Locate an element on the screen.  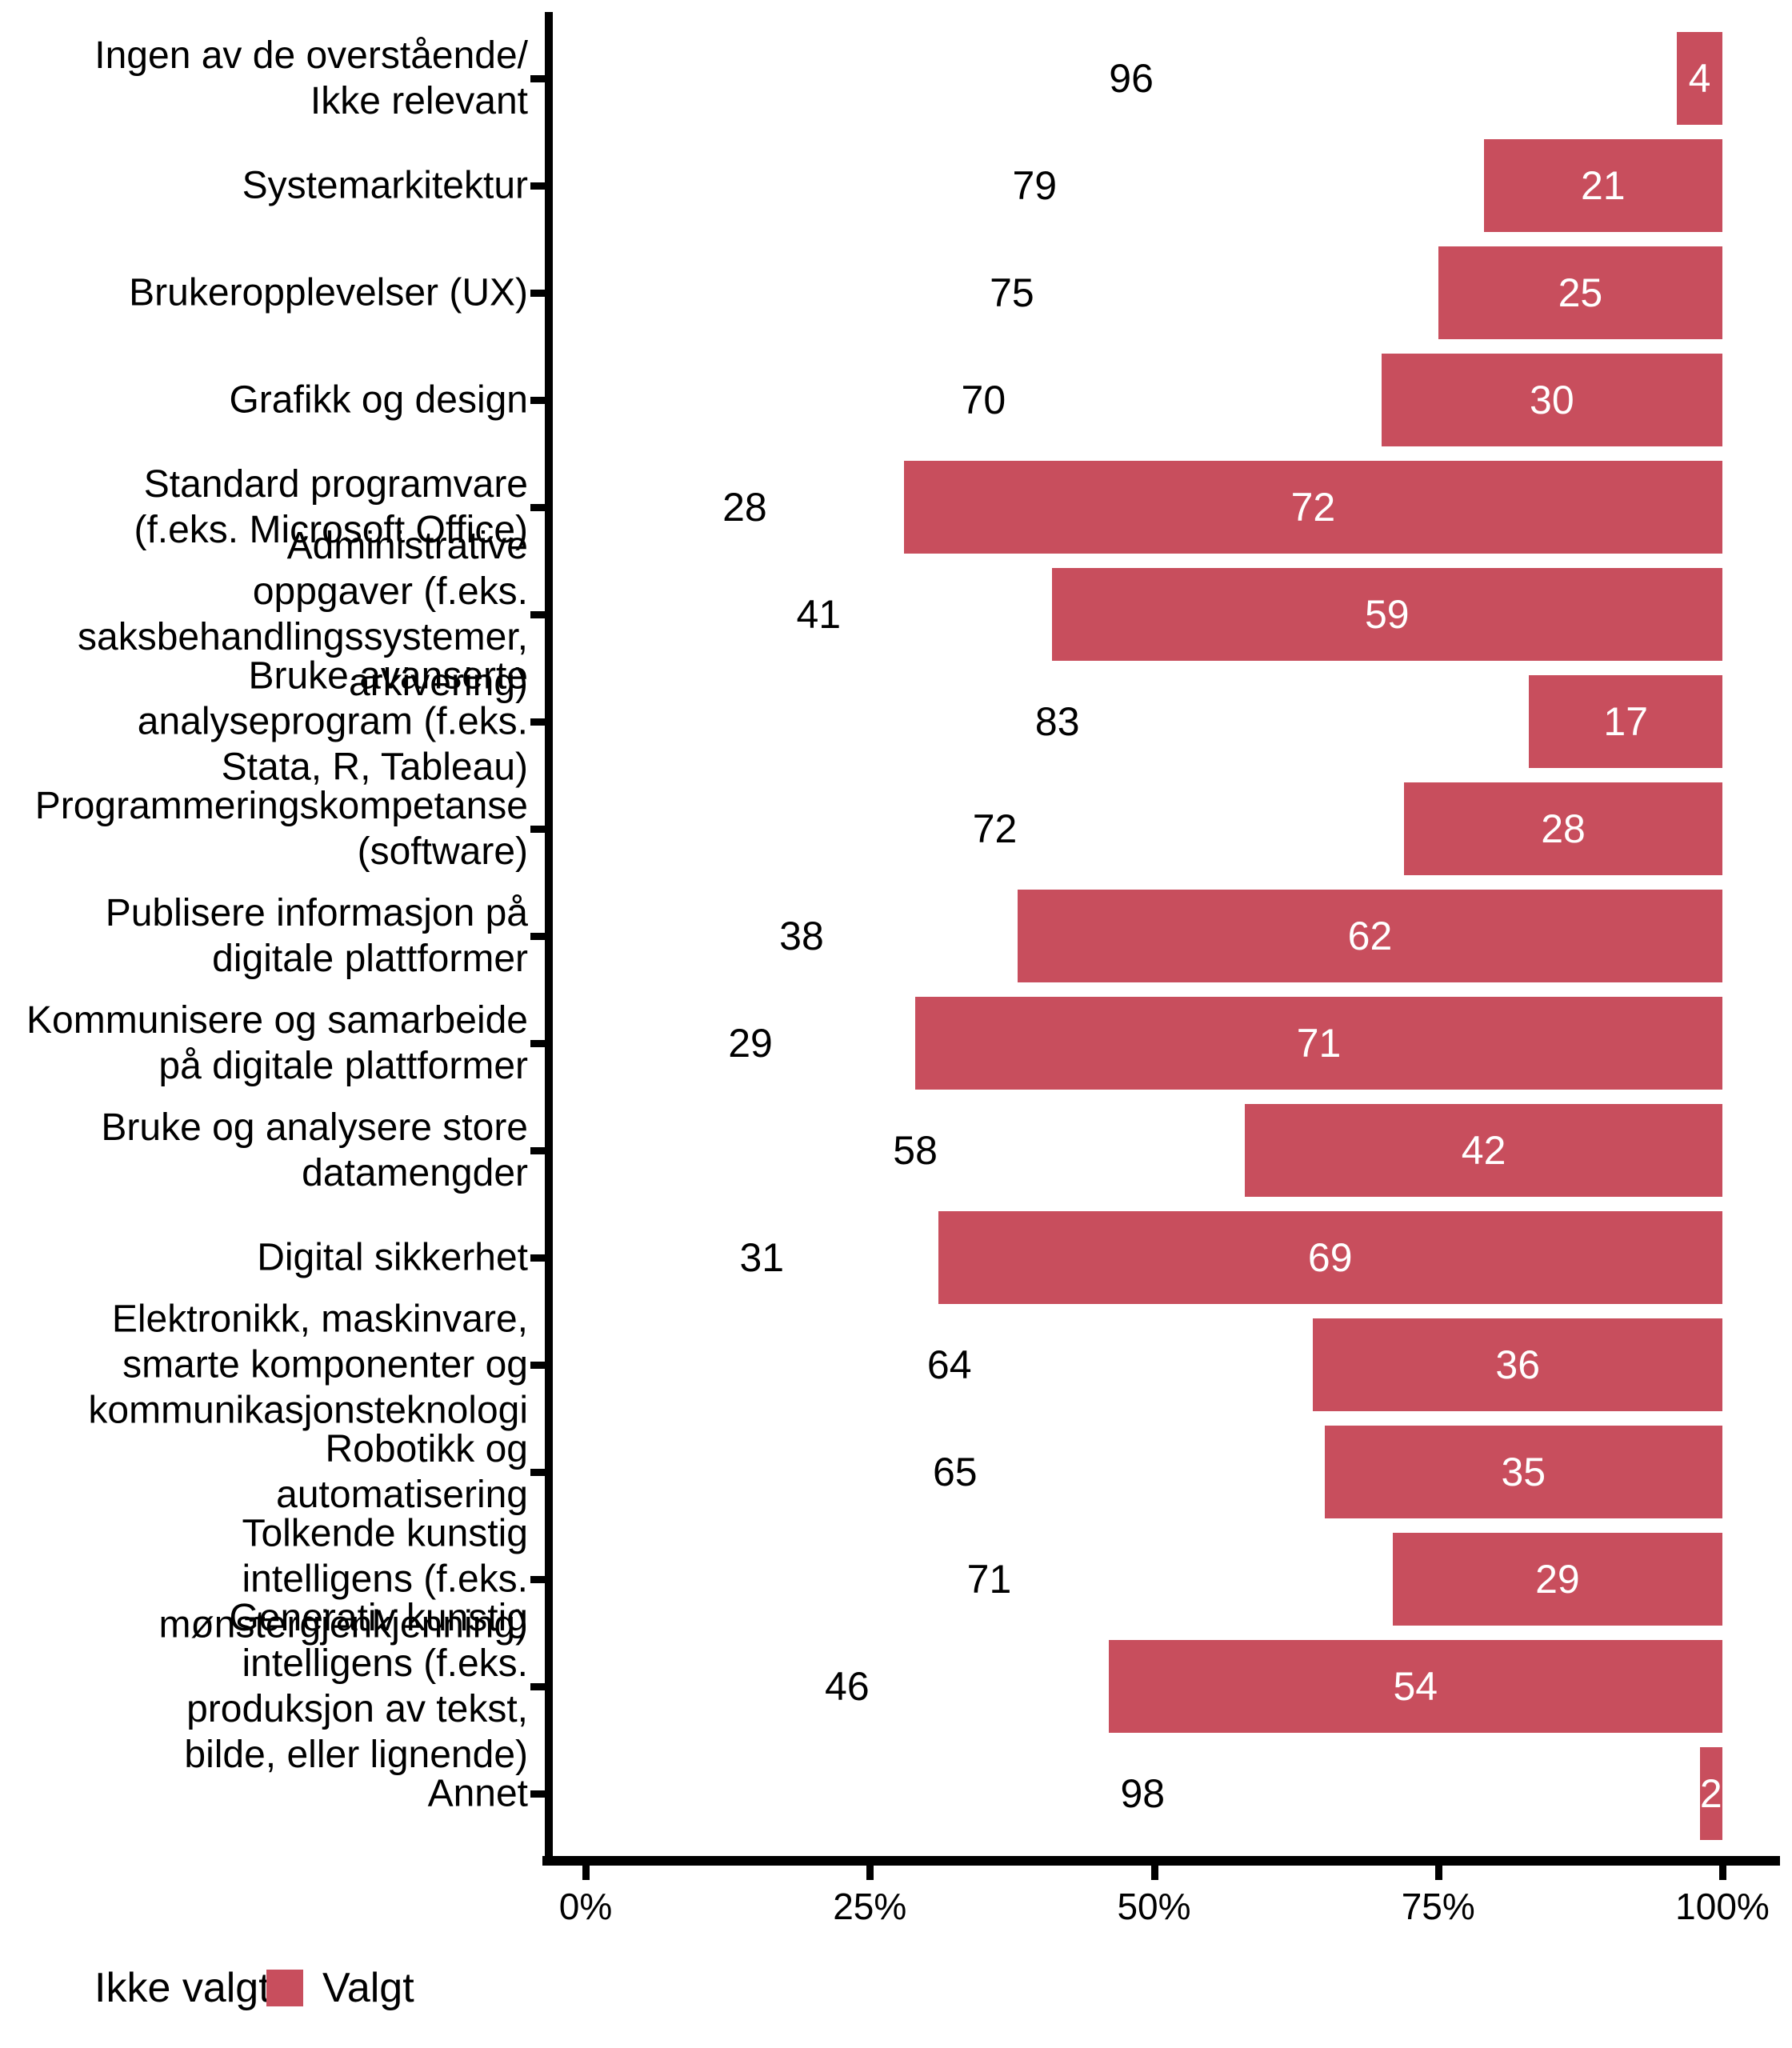
category-label-line: Brukeropplevelser (UX) is located at coordinates (328, 292).